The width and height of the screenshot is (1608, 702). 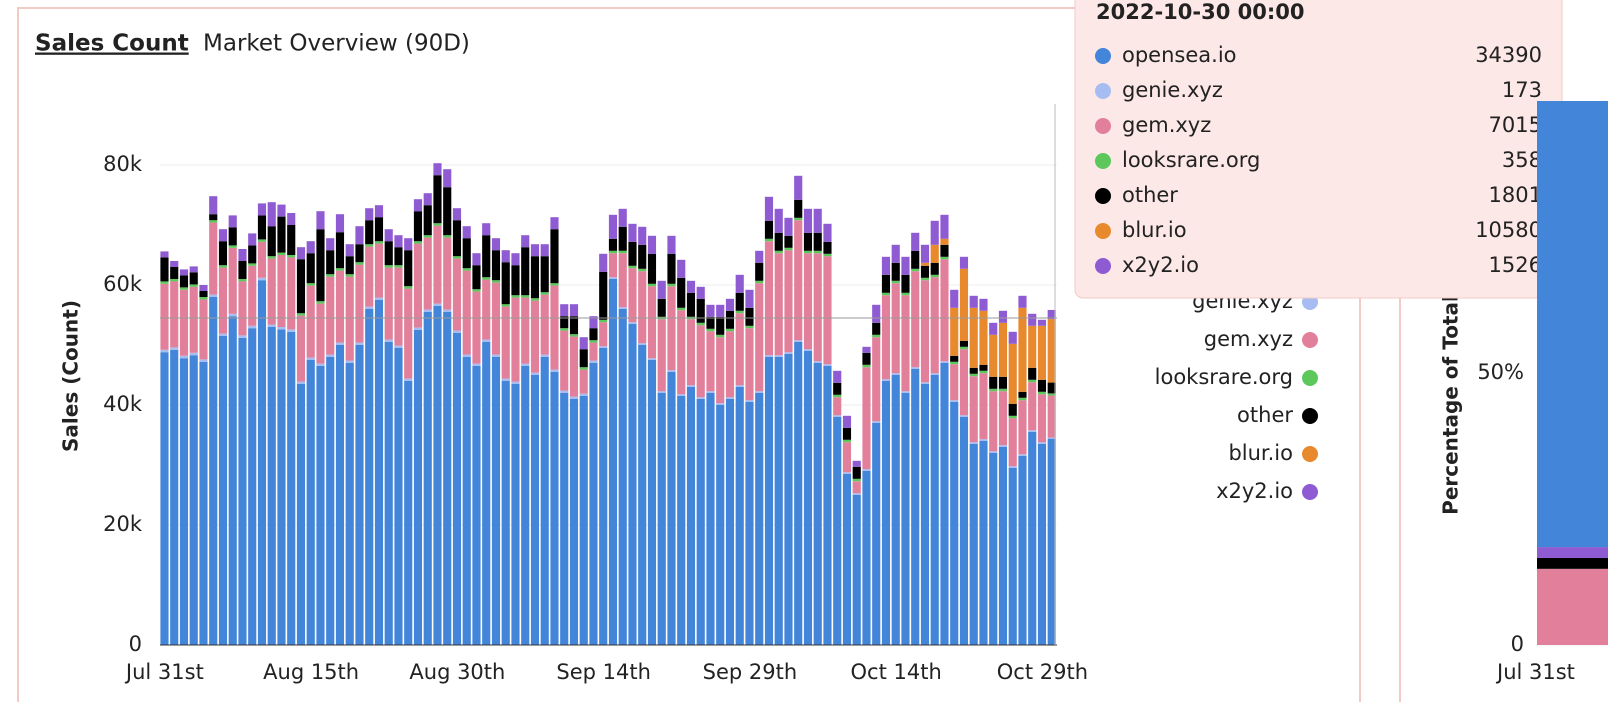 What do you see at coordinates (1522, 160) in the screenshot?
I see `tooltip-value: 358` at bounding box center [1522, 160].